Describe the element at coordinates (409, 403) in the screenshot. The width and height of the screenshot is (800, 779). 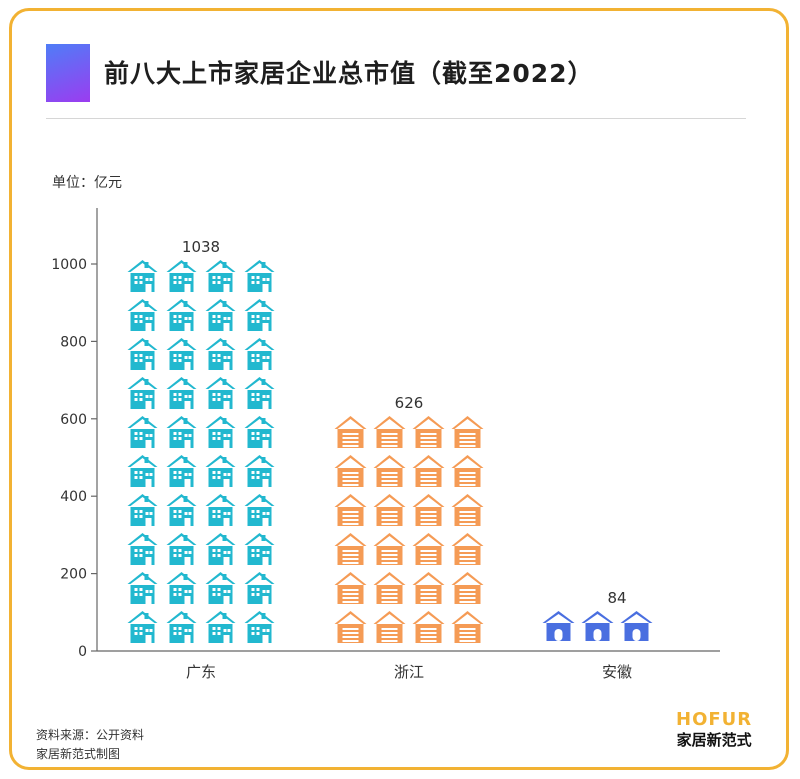
I see `value-label: 626` at that location.